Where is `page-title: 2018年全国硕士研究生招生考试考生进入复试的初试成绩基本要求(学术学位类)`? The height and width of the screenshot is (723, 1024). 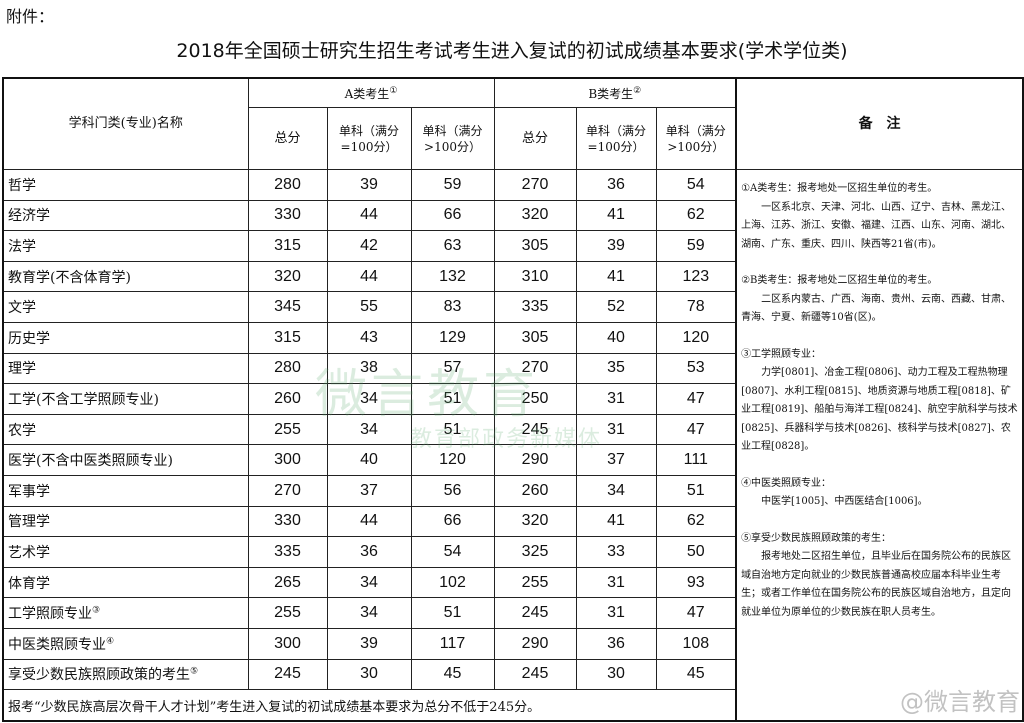
page-title: 2018年全国硕士研究生招生考试考生进入复试的初试成绩基本要求(学术学位类) is located at coordinates (512, 51).